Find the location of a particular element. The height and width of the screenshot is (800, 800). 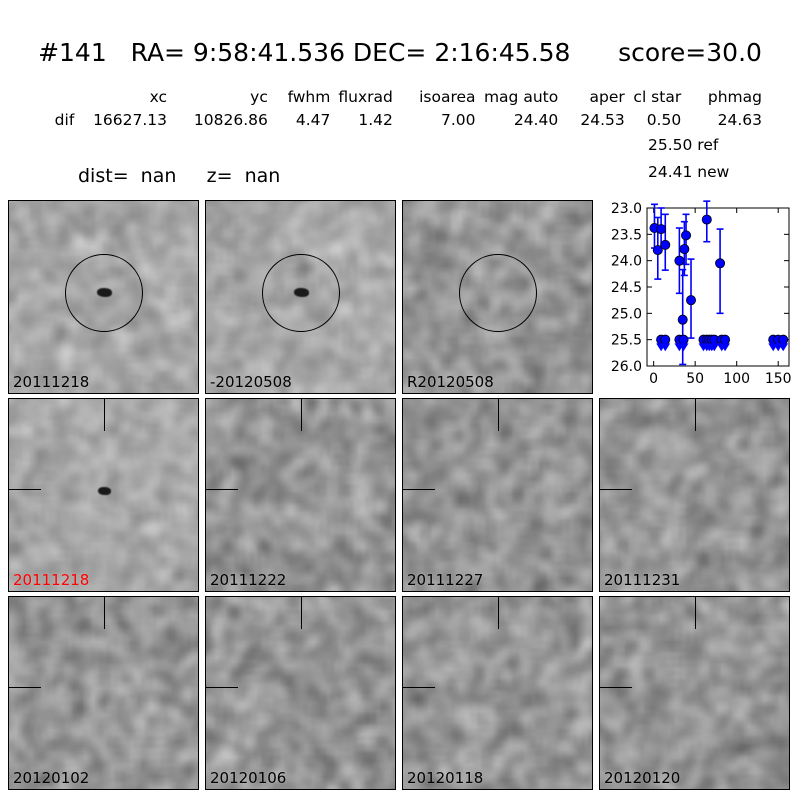

stamp-label: 20120118 is located at coordinates (445, 778).